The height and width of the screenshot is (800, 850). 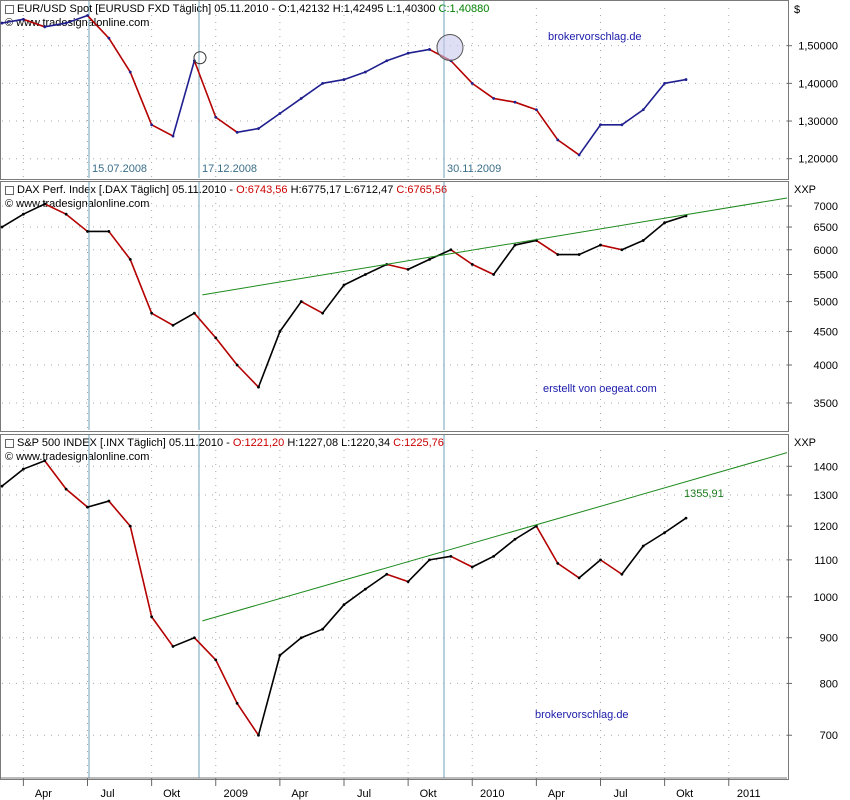 I want to click on sp500-unit: XXP, so click(x=805, y=443).